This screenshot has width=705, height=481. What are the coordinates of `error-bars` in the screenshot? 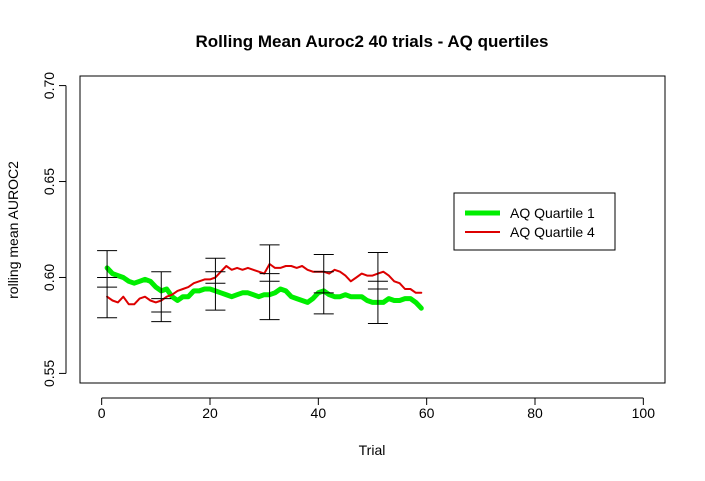 It's located at (242, 284).